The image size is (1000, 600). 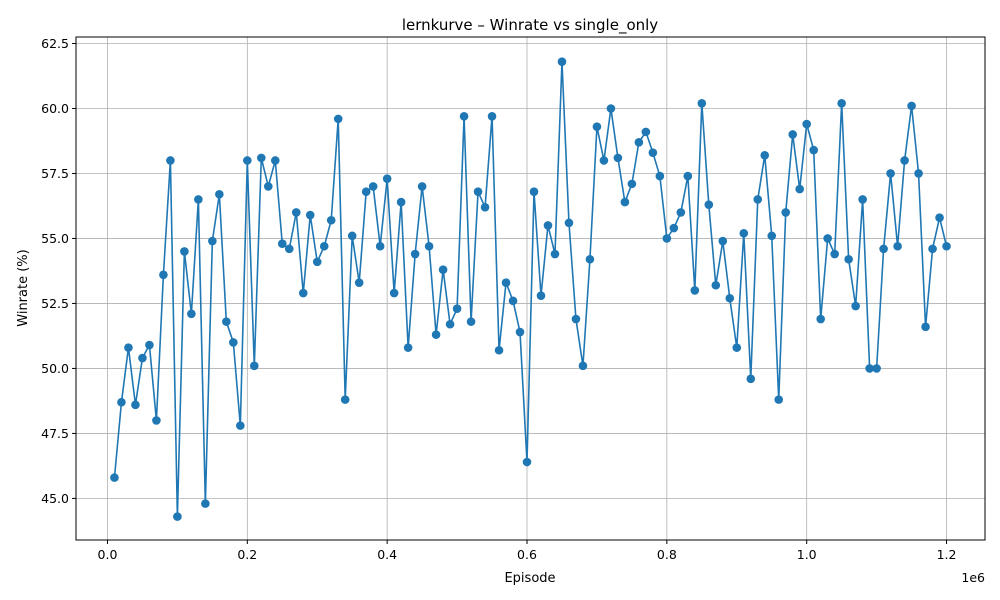 I want to click on x-tick-label: 0.2, so click(x=247, y=554).